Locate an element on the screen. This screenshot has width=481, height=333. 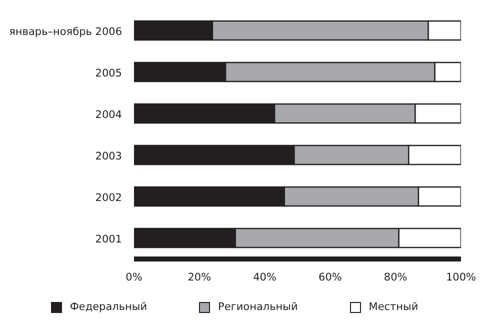
y-tick-label: 2005 is located at coordinates (108, 73).